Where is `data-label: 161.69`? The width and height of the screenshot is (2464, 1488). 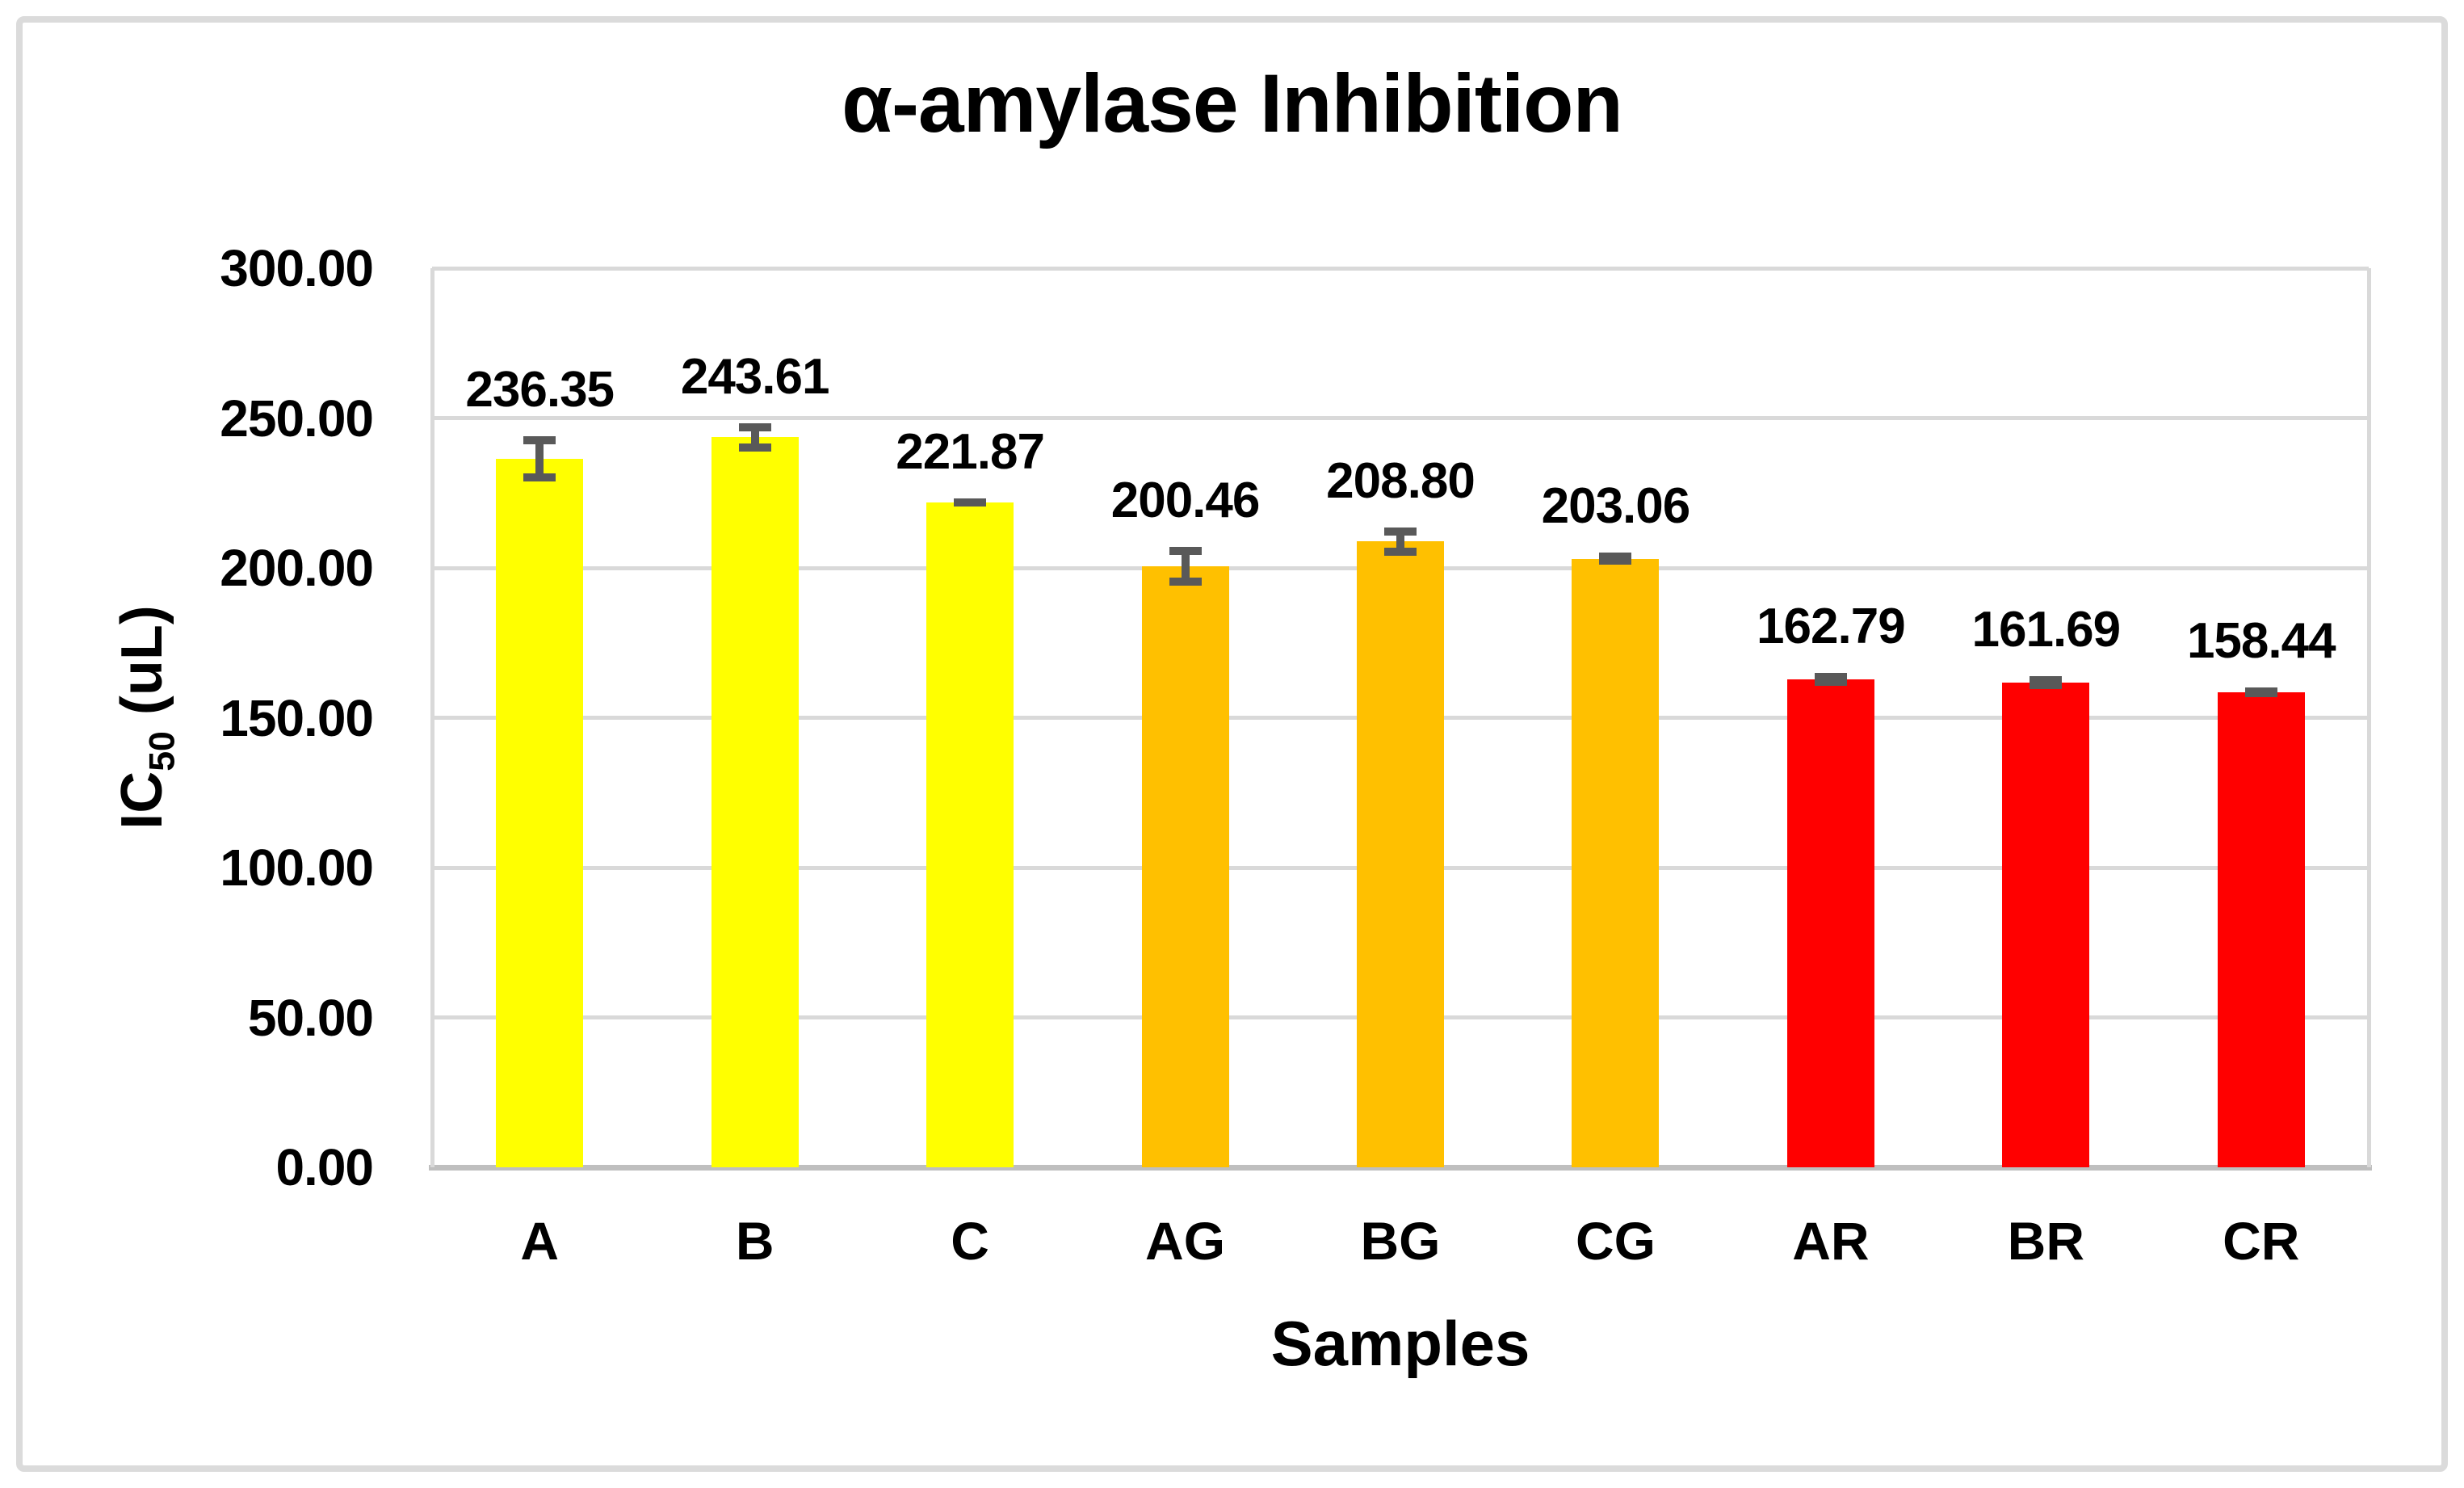
data-label: 161.69 is located at coordinates (2046, 629).